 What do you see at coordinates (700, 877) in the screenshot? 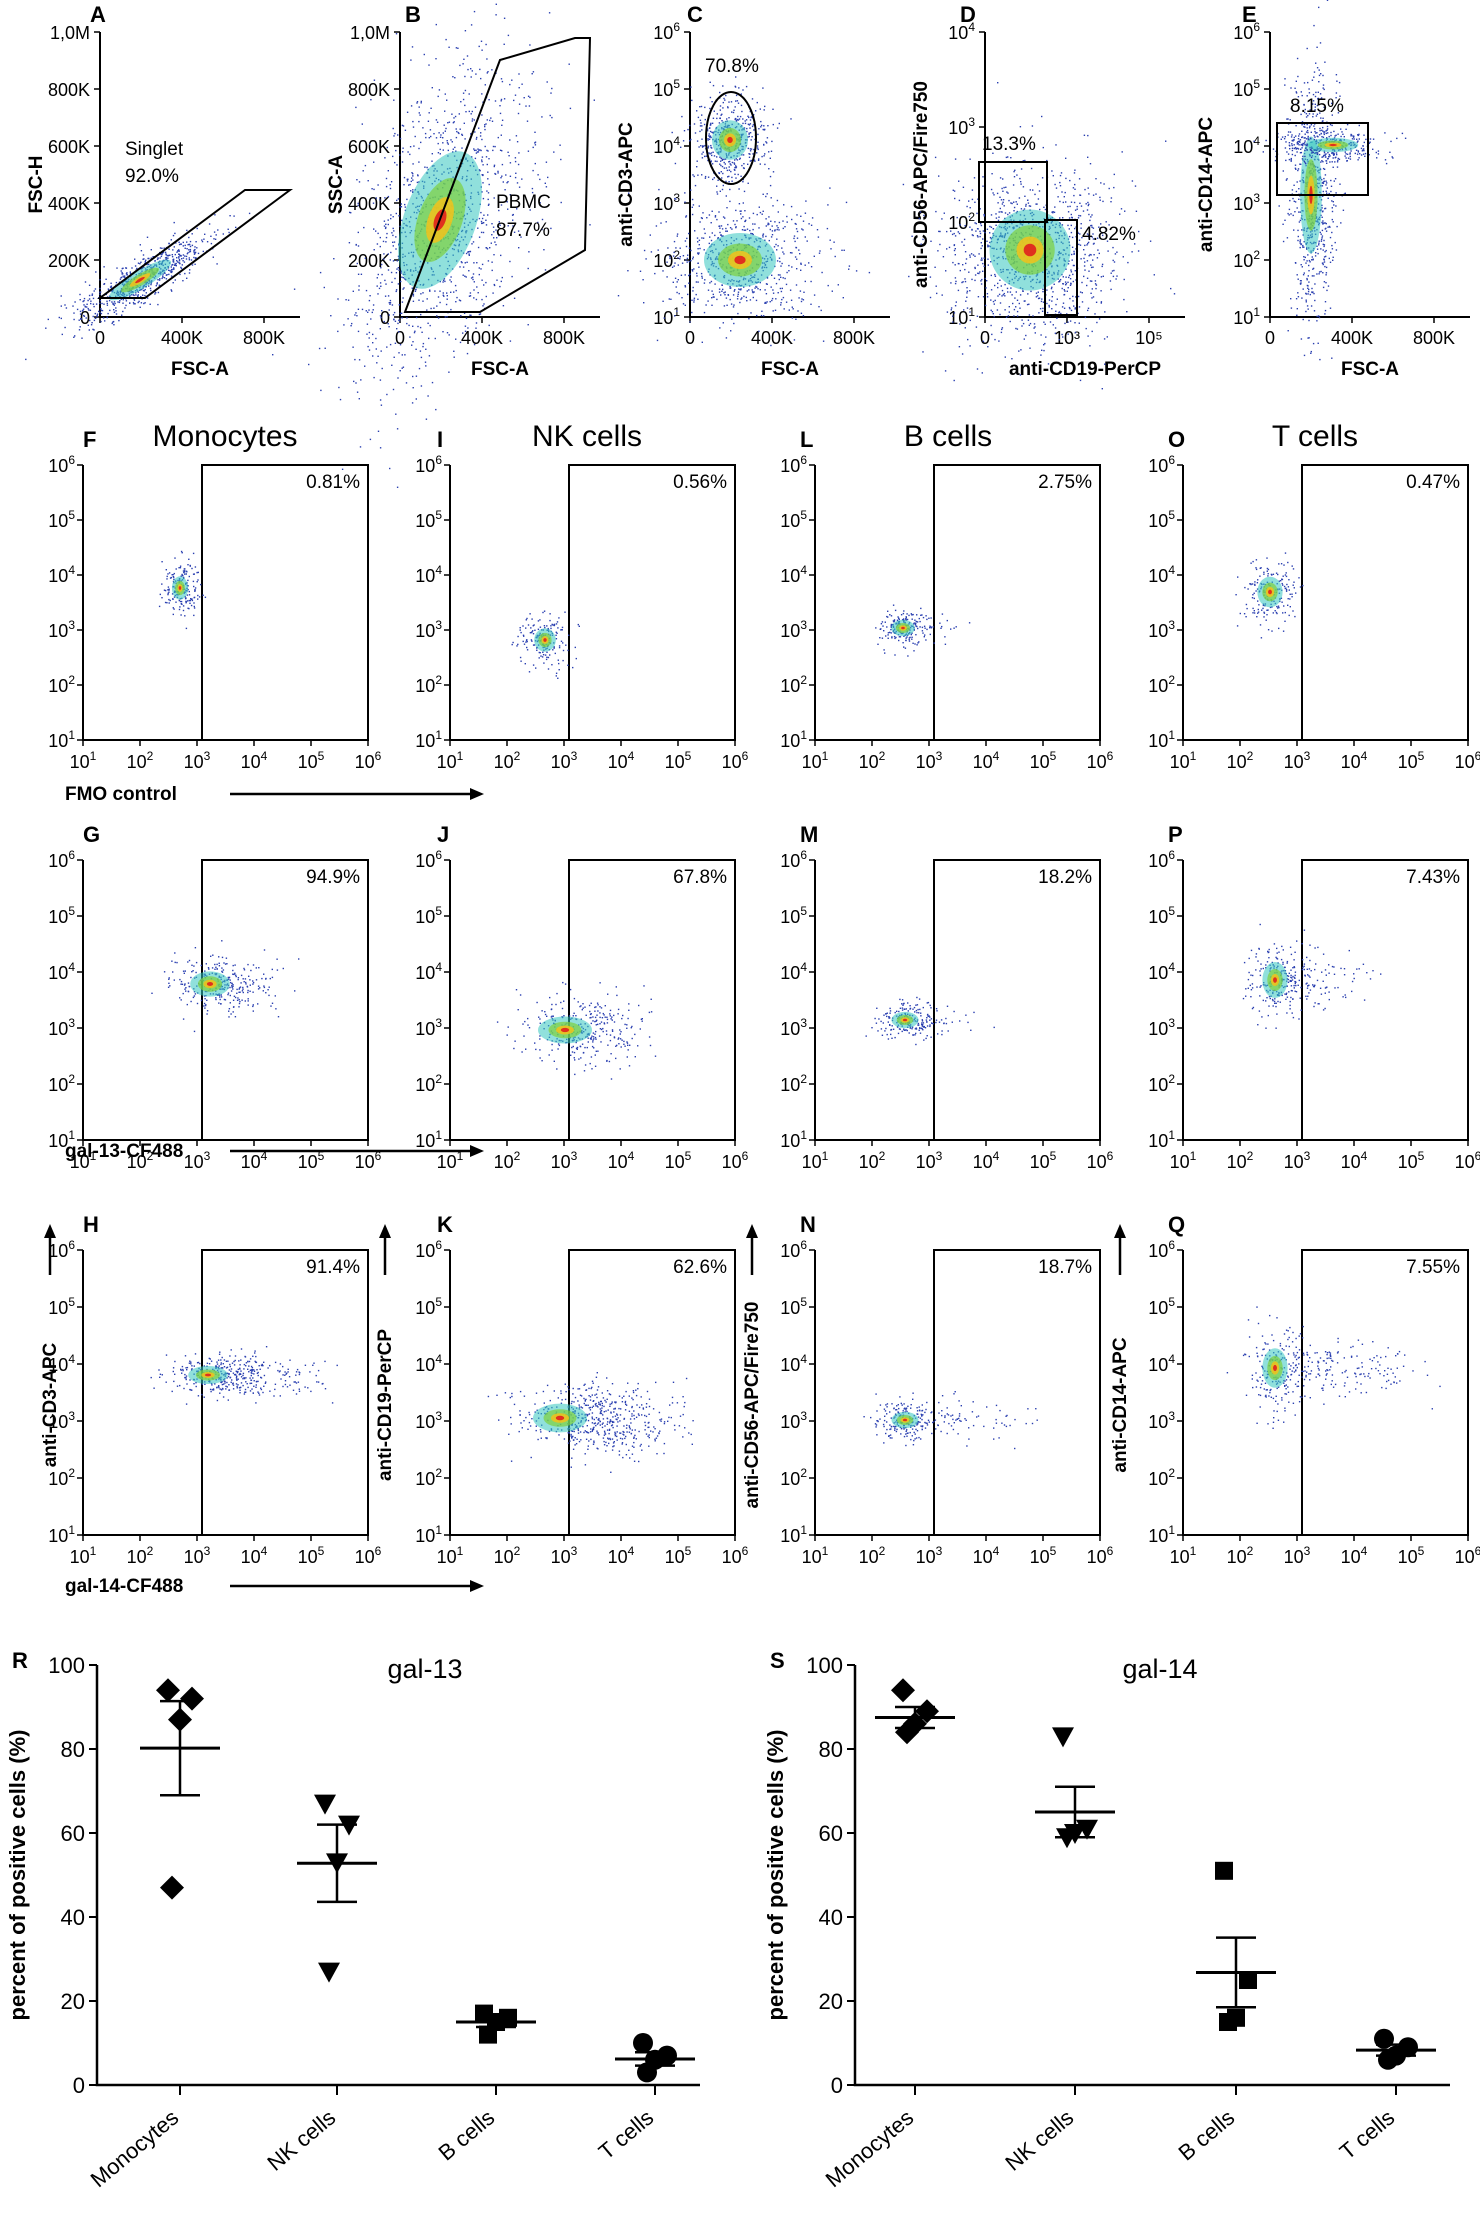
I see `gate-percentage: 67.8%` at bounding box center [700, 877].